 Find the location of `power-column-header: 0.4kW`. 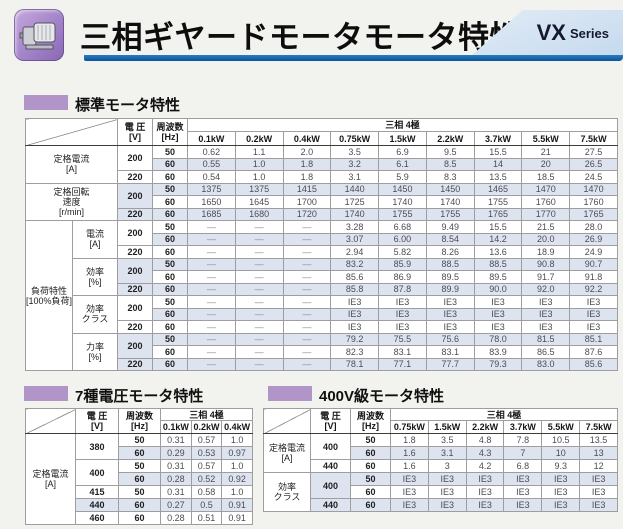

power-column-header: 0.4kW is located at coordinates (307, 138).